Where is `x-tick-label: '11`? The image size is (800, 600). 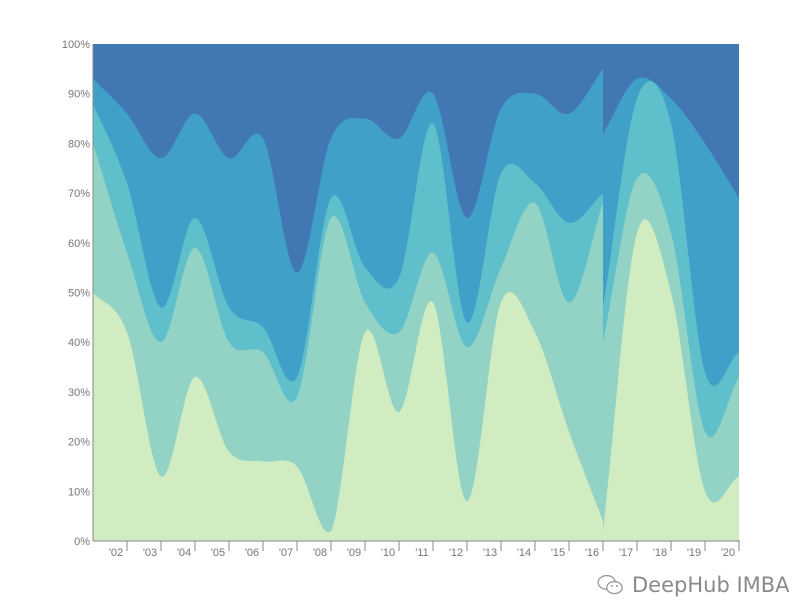 x-tick-label: '11 is located at coordinates (422, 553).